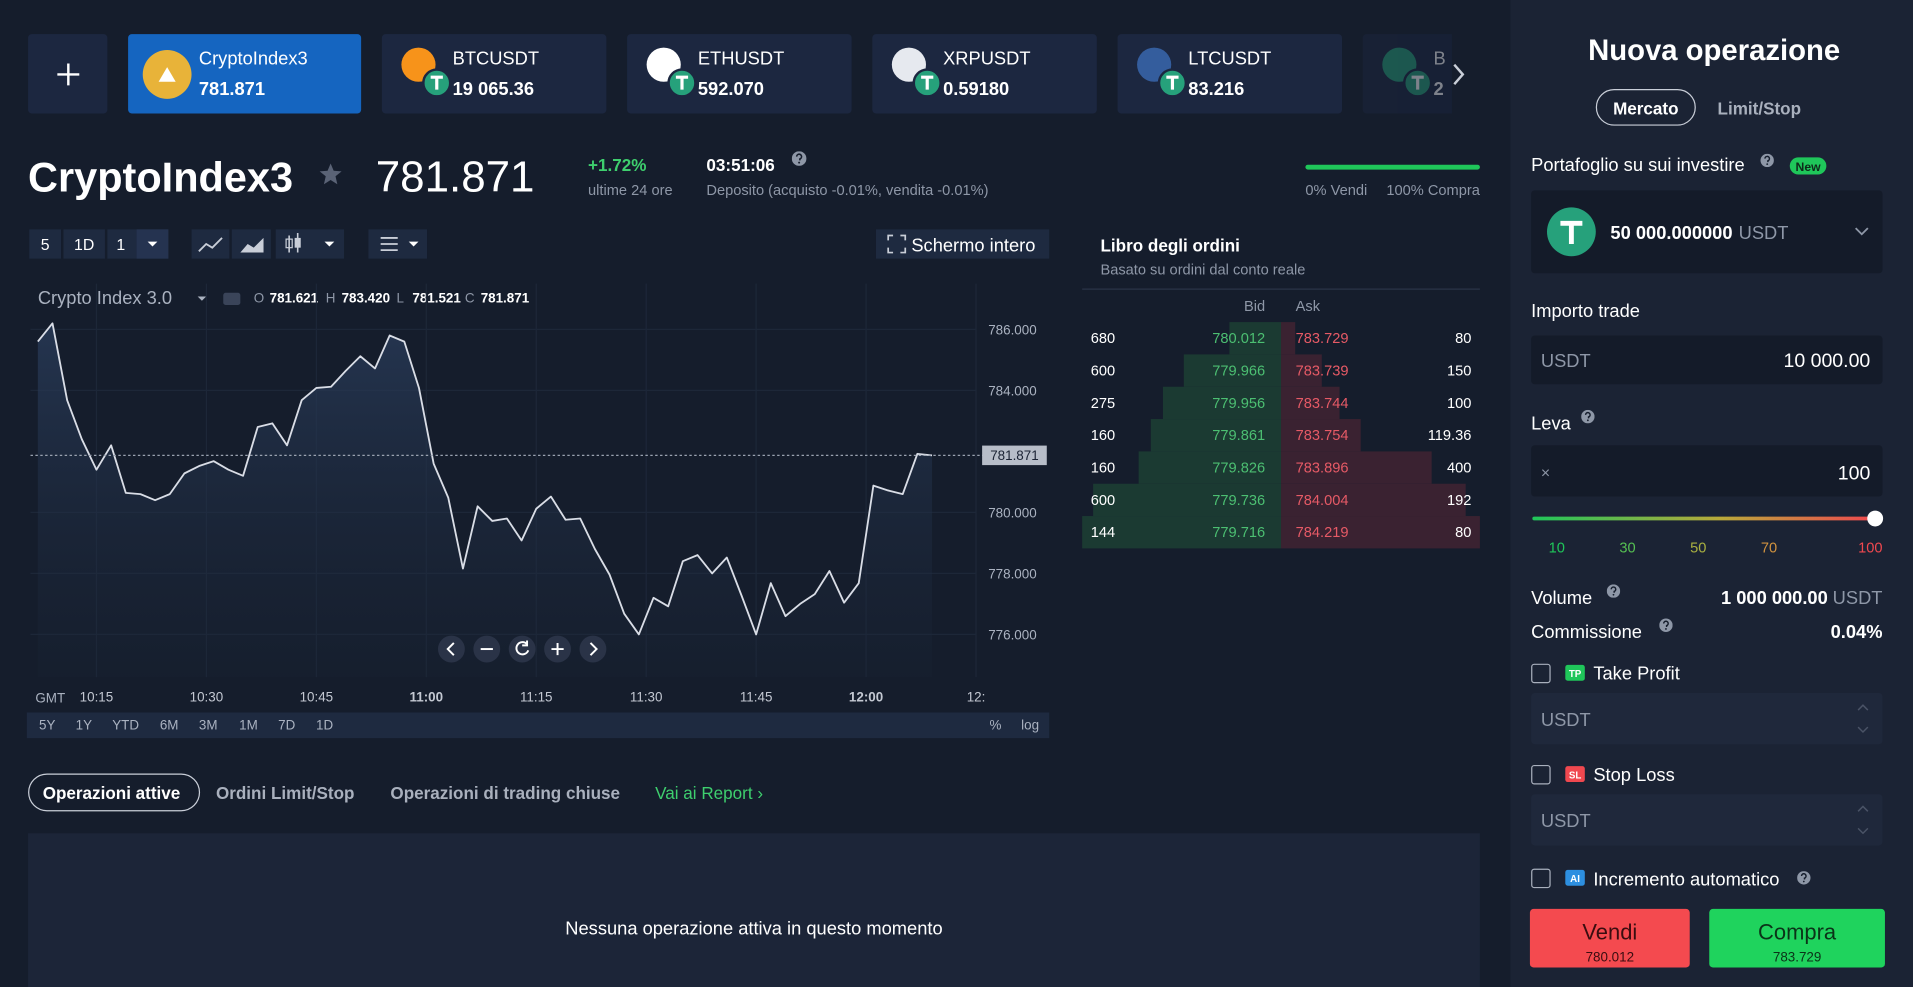 The image size is (1913, 987). Describe the element at coordinates (973, 244) in the screenshot. I see `fullscreen-label: Schermo intero` at that location.